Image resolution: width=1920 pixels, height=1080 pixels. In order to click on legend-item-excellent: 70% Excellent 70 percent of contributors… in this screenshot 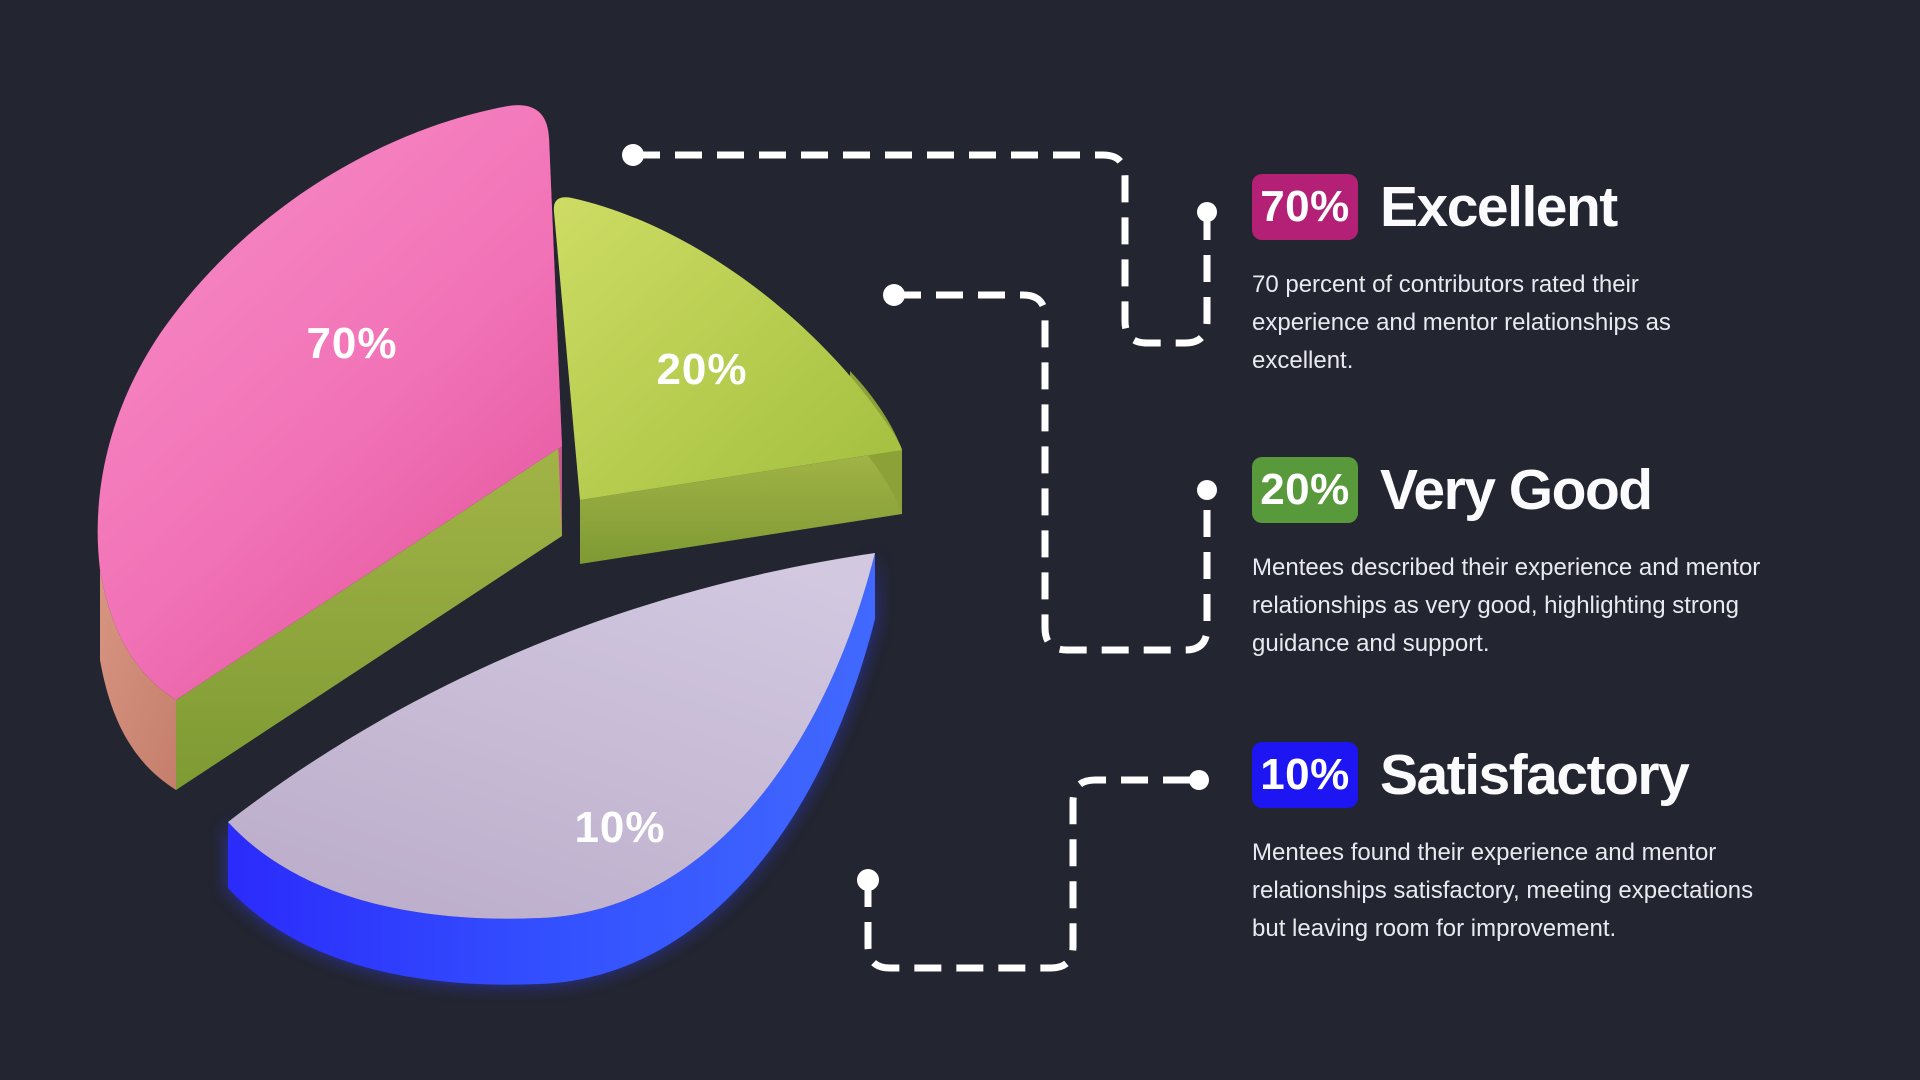, I will do `click(1532, 277)`.